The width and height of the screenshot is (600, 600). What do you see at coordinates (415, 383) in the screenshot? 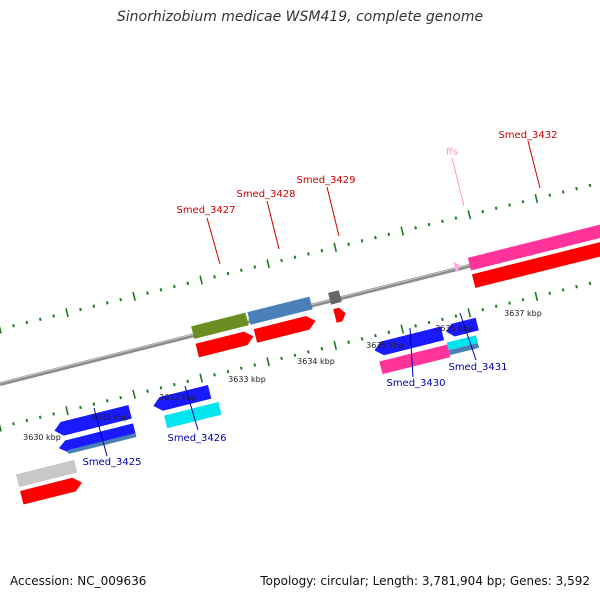
I see `label-smed-3430: Smed_3430` at bounding box center [415, 383].